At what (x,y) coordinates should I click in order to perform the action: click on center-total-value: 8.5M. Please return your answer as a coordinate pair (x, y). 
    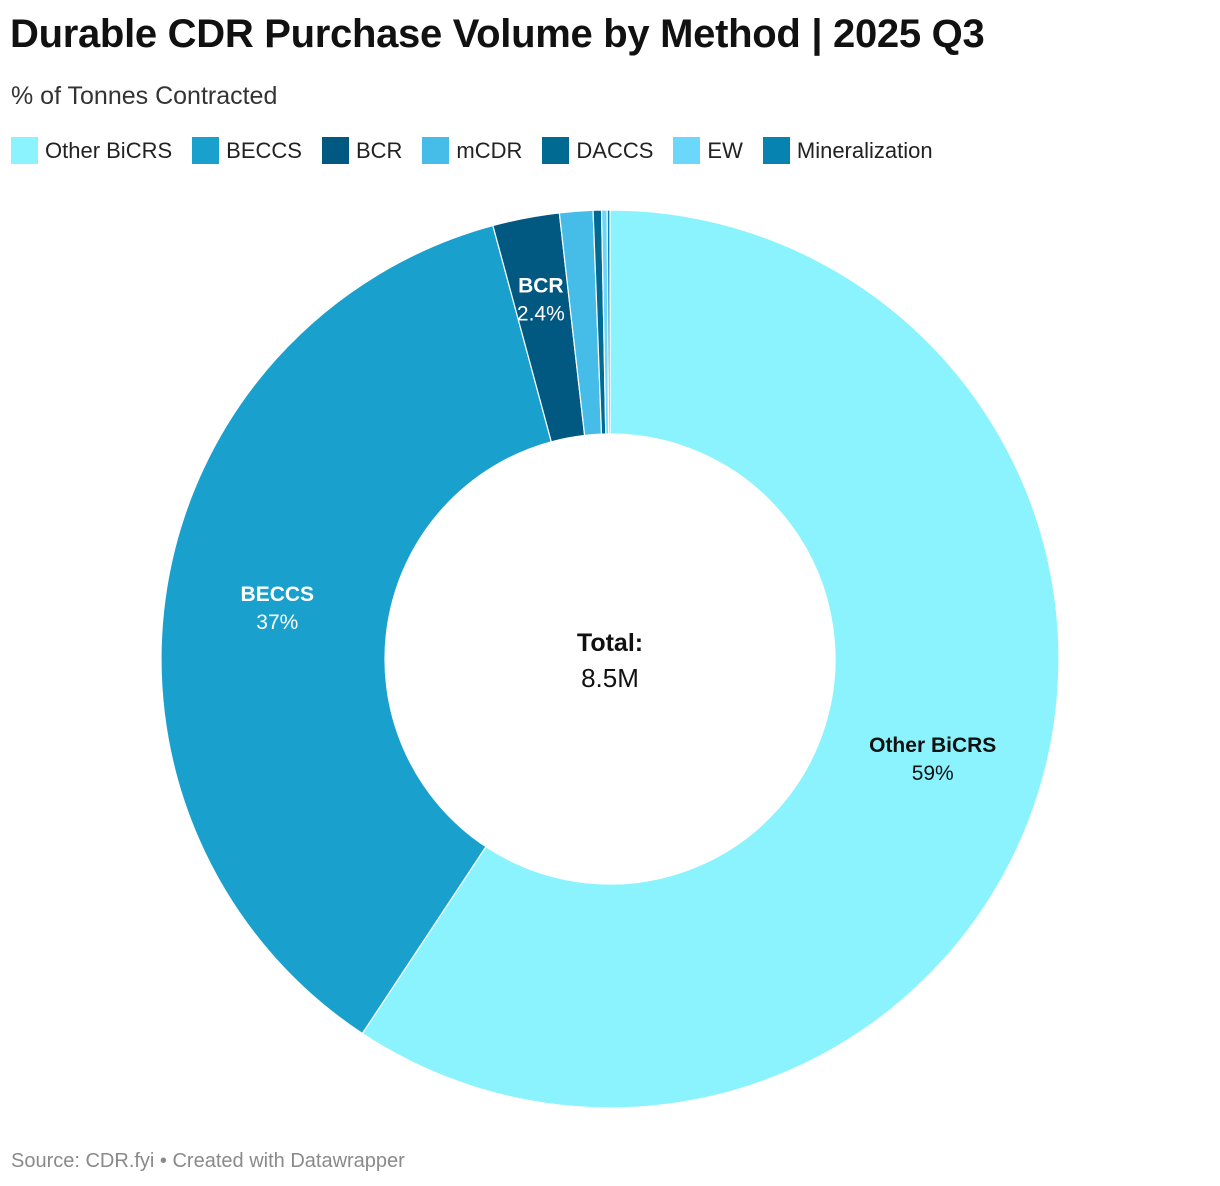
    Looking at the image, I should click on (610, 678).